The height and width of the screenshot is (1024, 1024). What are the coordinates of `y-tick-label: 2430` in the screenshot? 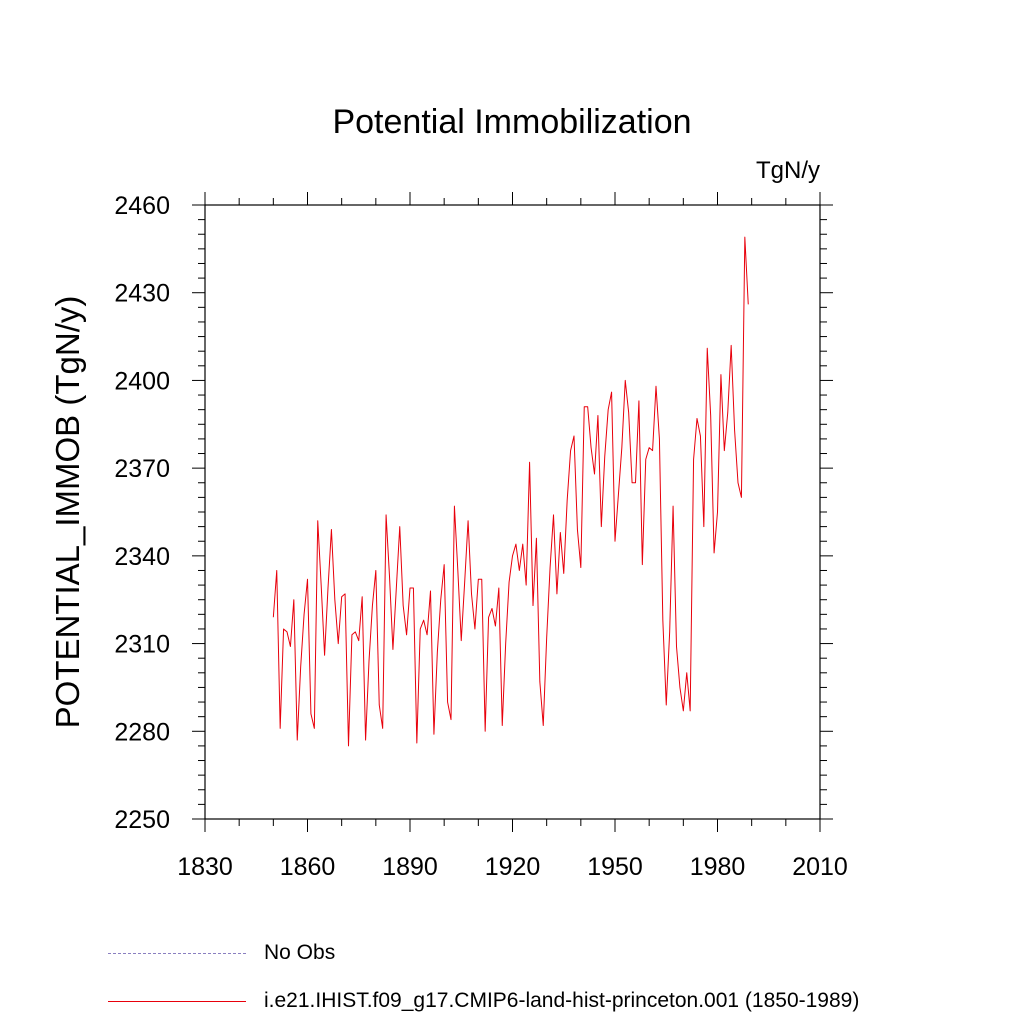 It's located at (142, 294).